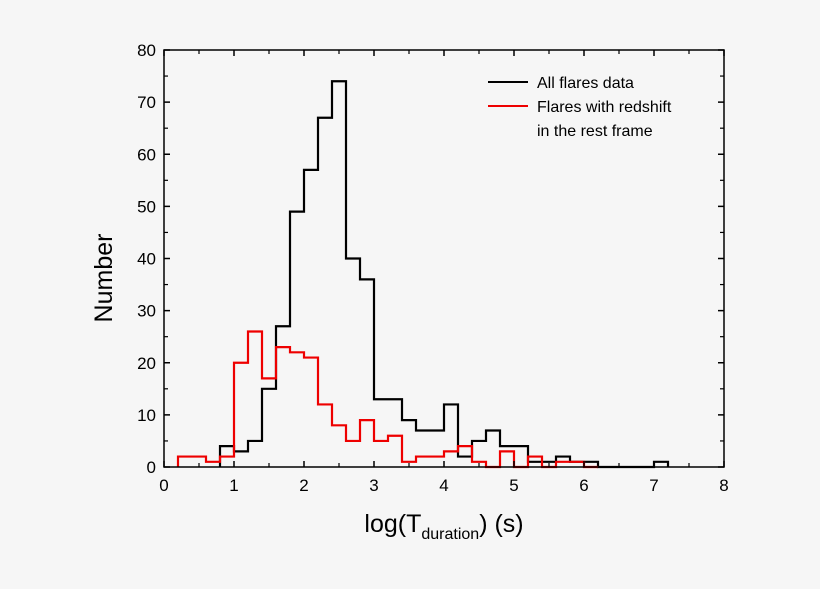  What do you see at coordinates (146, 363) in the screenshot?
I see `y-tick-label: 20` at bounding box center [146, 363].